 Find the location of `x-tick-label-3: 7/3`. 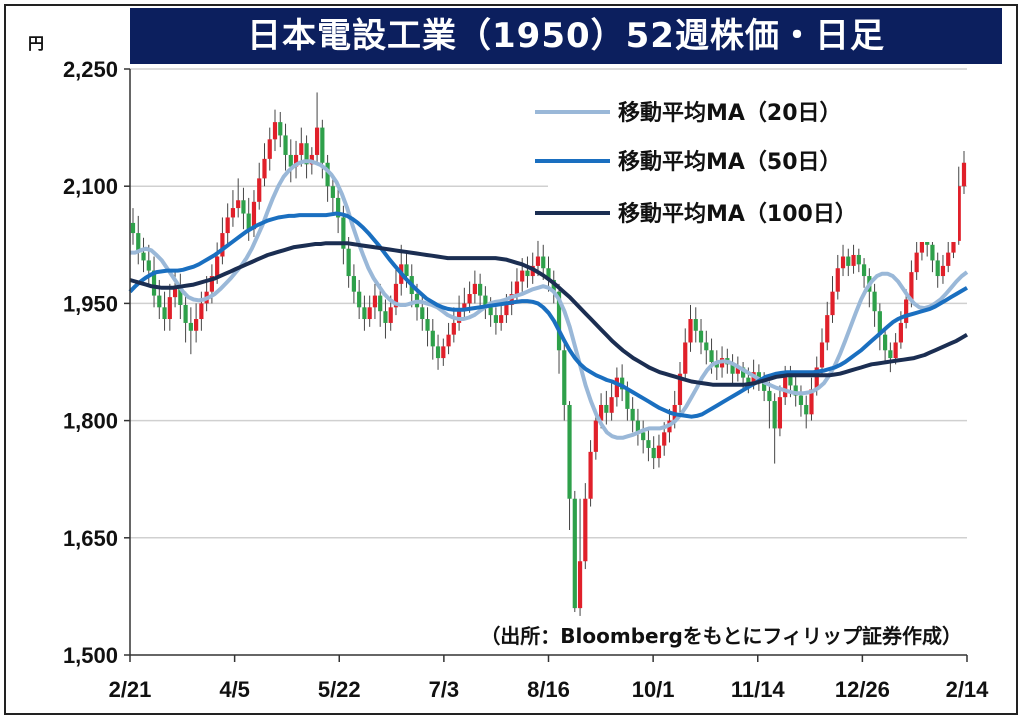

x-tick-label-3: 7/3 is located at coordinates (444, 689).